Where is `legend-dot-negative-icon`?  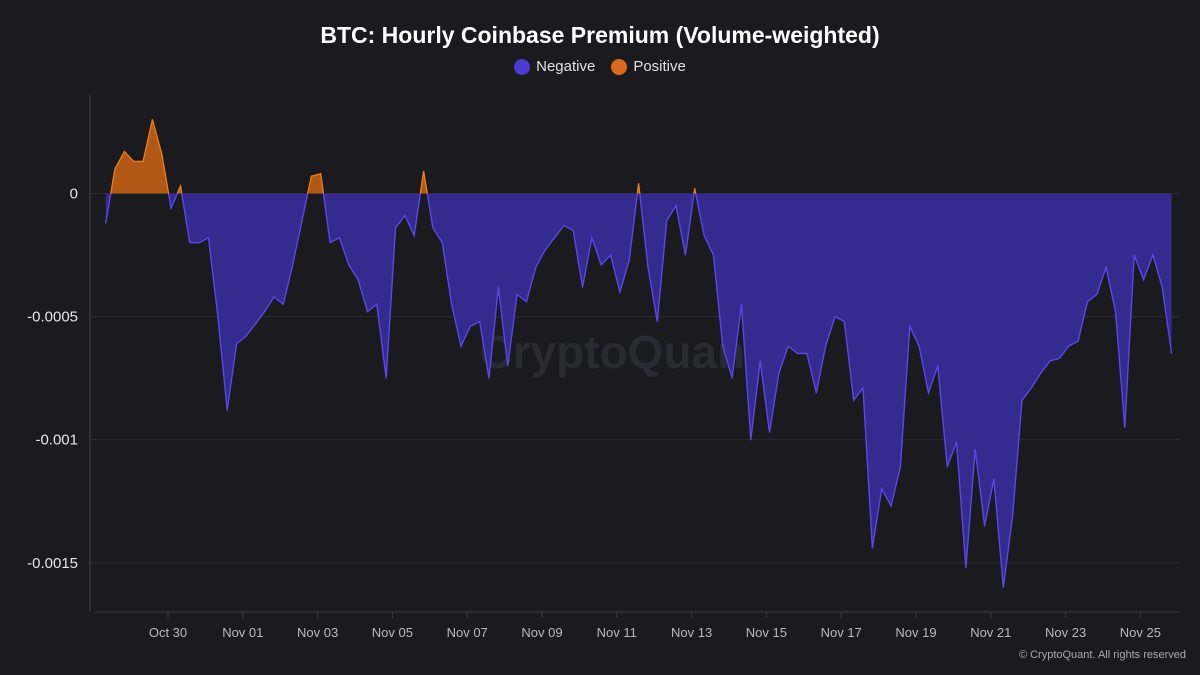
legend-dot-negative-icon is located at coordinates (522, 66).